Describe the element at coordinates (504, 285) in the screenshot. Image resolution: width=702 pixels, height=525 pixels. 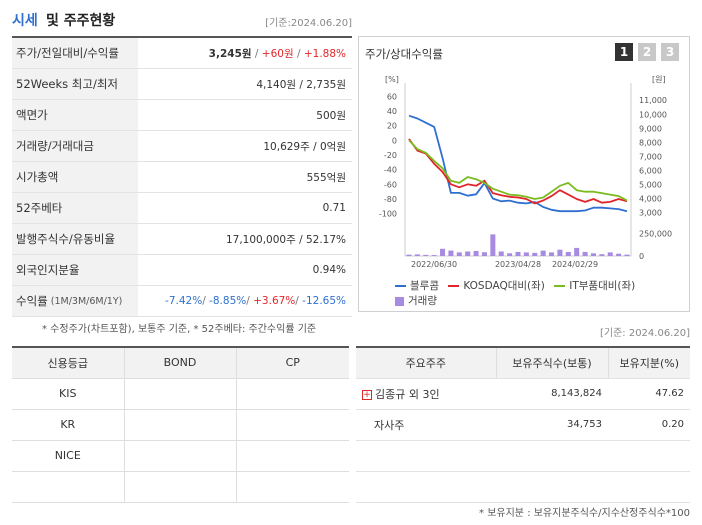
I see `legend-label: KOSDAQ대비(좌)` at that location.